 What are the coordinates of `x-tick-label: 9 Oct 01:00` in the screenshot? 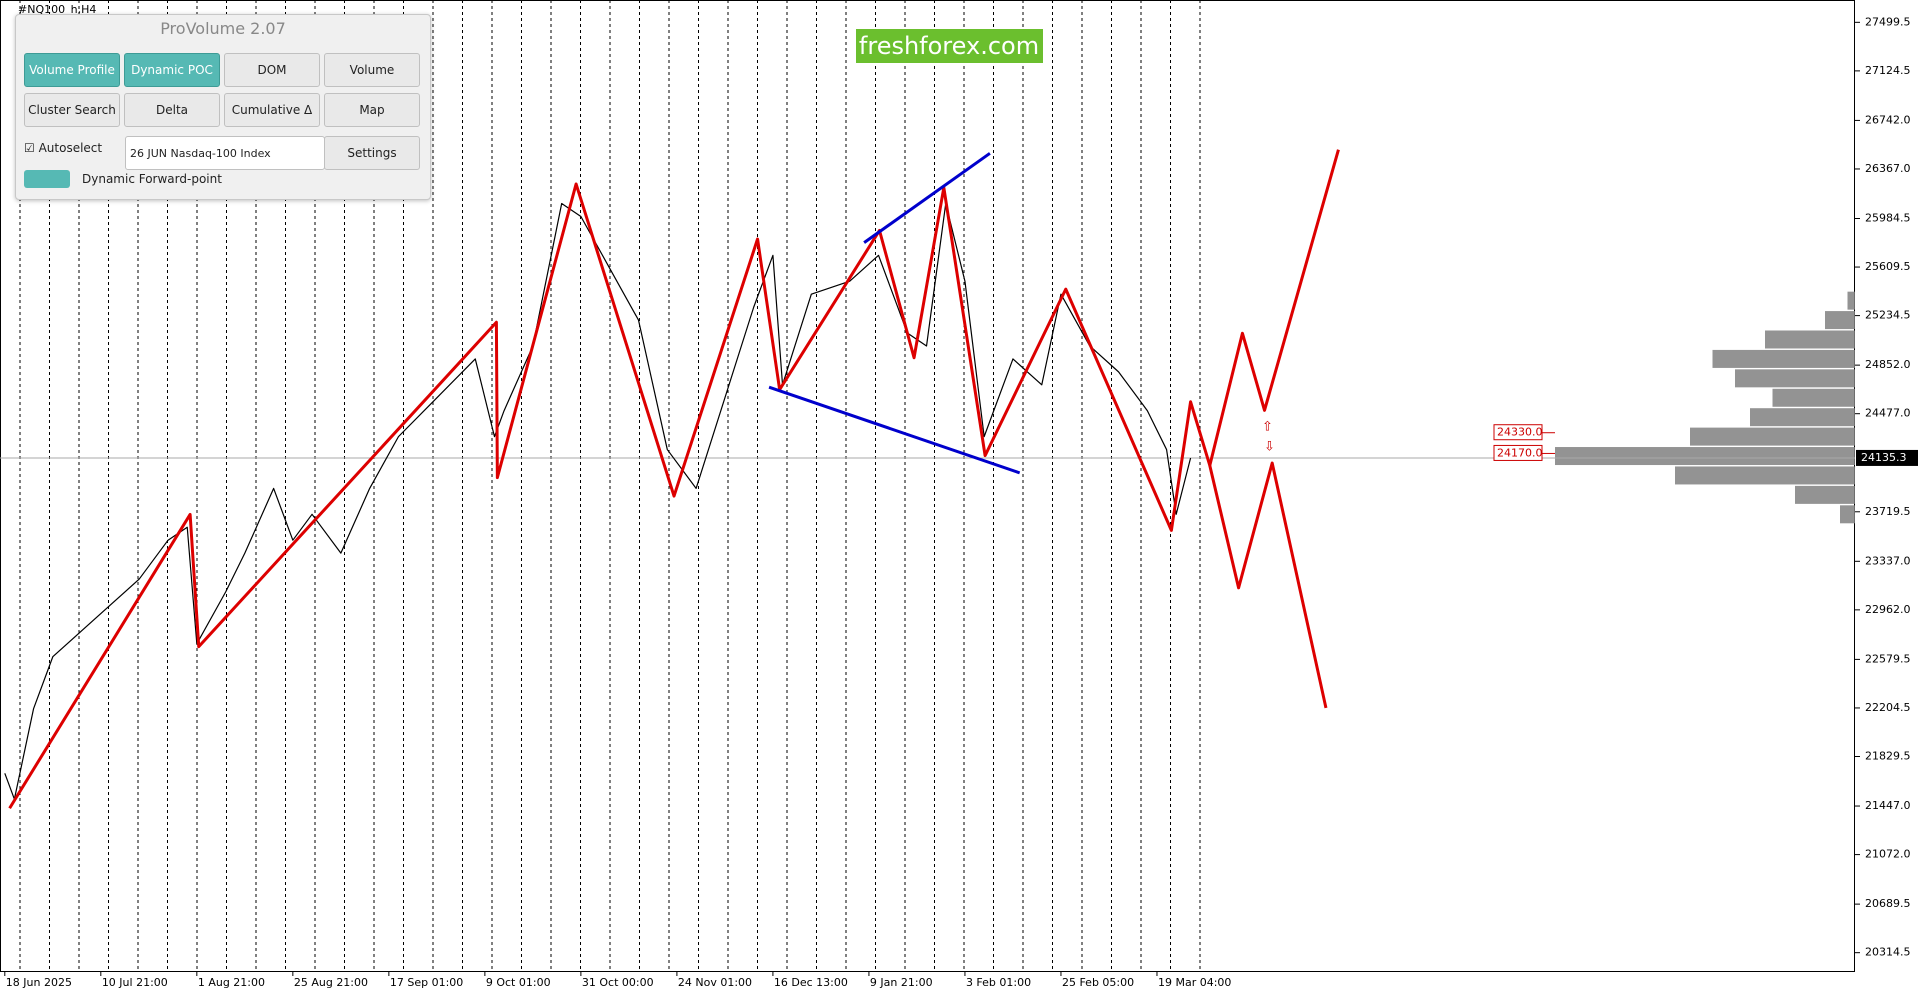 It's located at (518, 982).